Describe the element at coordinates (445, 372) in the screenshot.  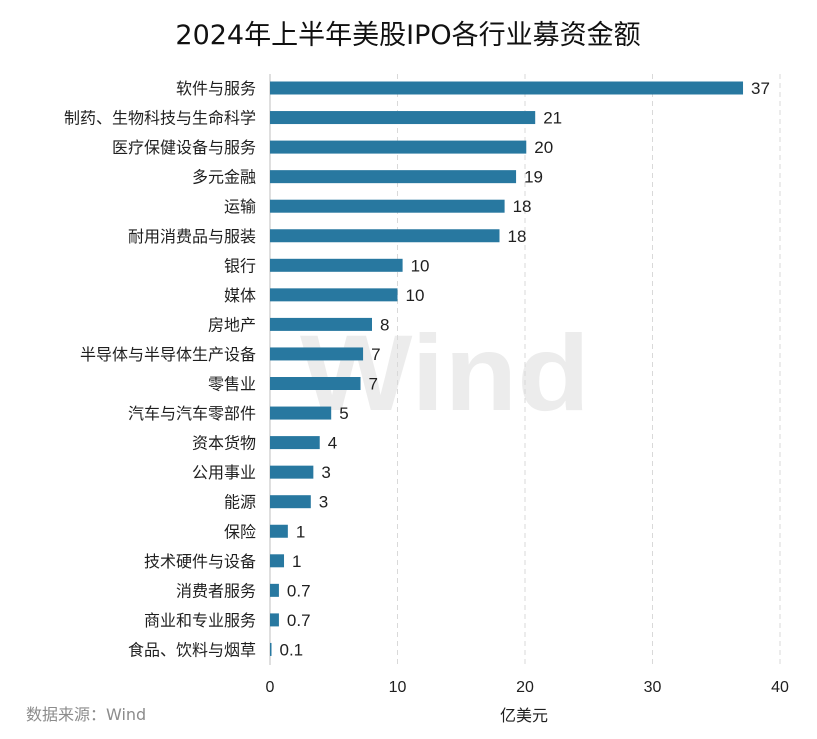
I see `watermark: Wind` at that location.